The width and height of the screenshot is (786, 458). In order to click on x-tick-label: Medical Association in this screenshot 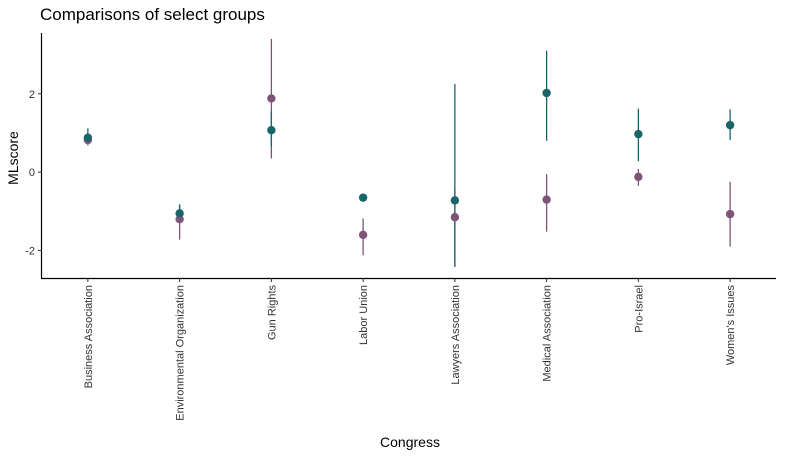, I will do `click(548, 333)`.